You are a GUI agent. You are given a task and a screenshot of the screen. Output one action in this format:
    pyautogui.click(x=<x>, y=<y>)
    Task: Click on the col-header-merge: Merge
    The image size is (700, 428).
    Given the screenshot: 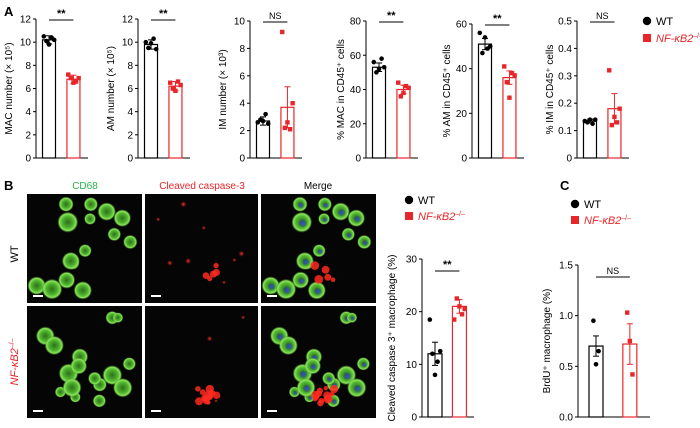 What is the action you would take?
    pyautogui.click(x=318, y=186)
    